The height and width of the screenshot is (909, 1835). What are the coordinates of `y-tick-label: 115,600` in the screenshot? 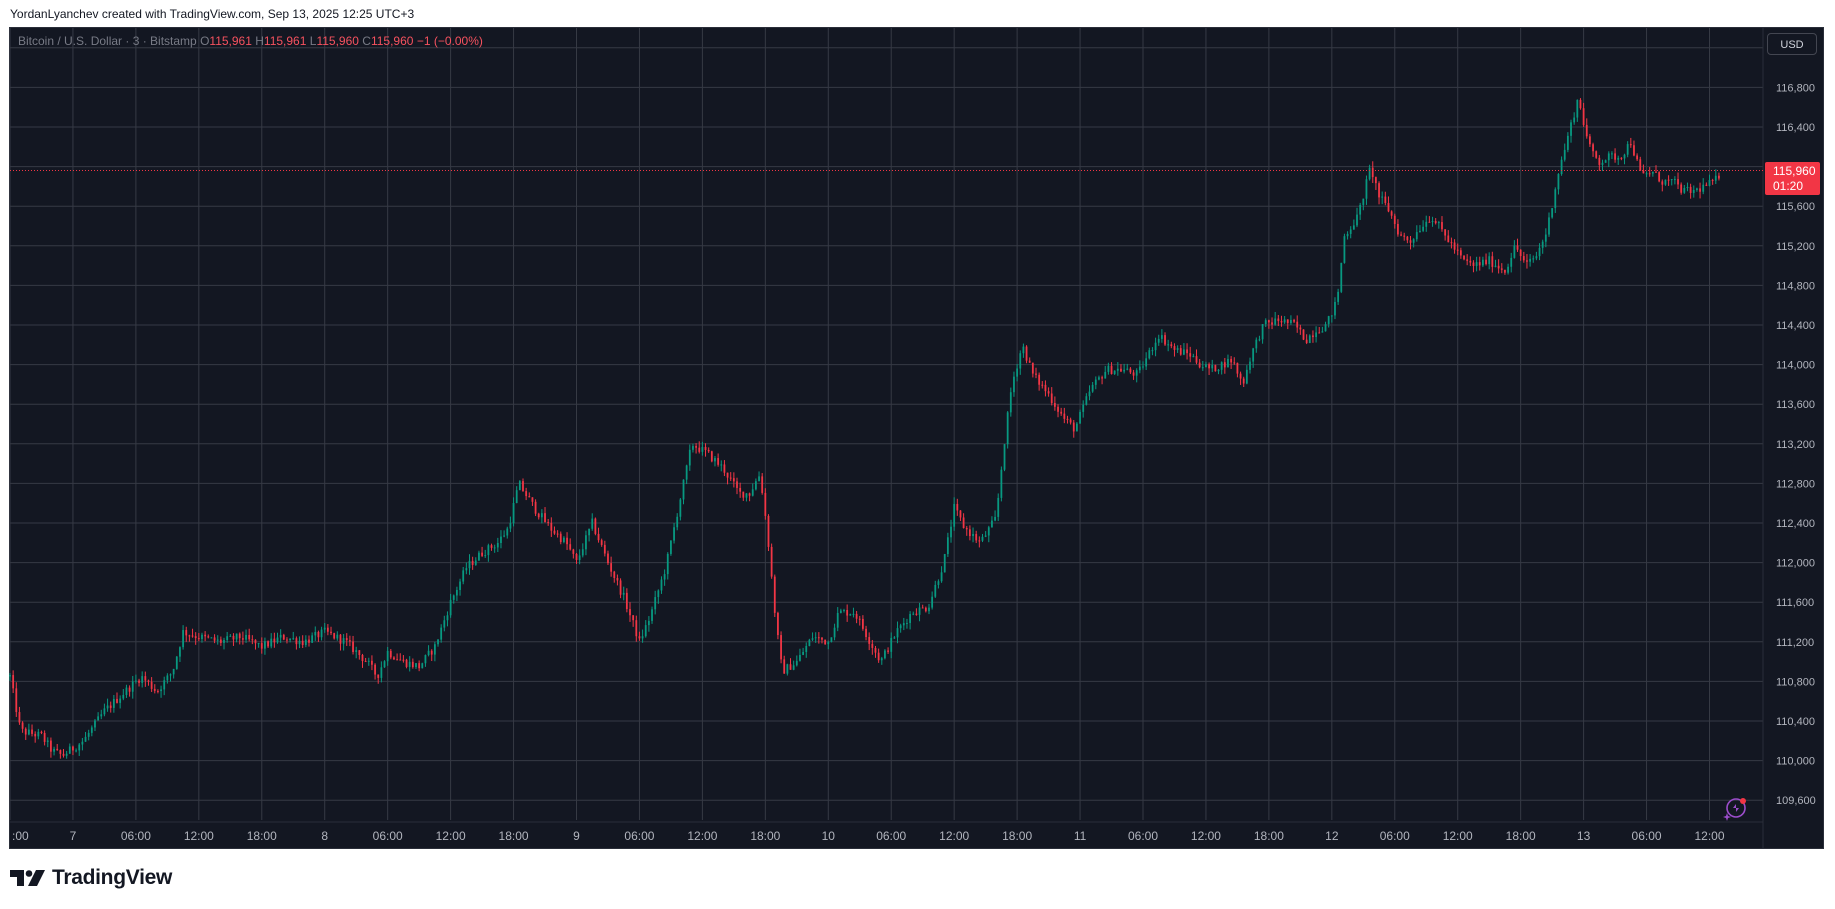 It's located at (1795, 207).